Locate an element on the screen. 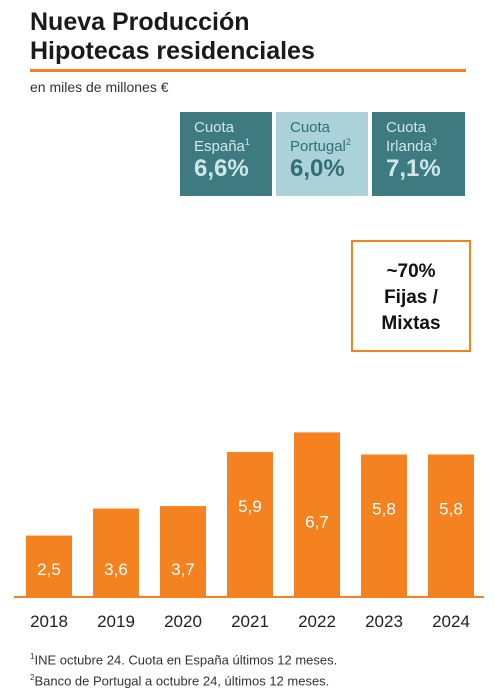 This screenshot has height=693, width=495. quota-ireland-box: Cuota Irlanda3 7,1% is located at coordinates (418, 154).